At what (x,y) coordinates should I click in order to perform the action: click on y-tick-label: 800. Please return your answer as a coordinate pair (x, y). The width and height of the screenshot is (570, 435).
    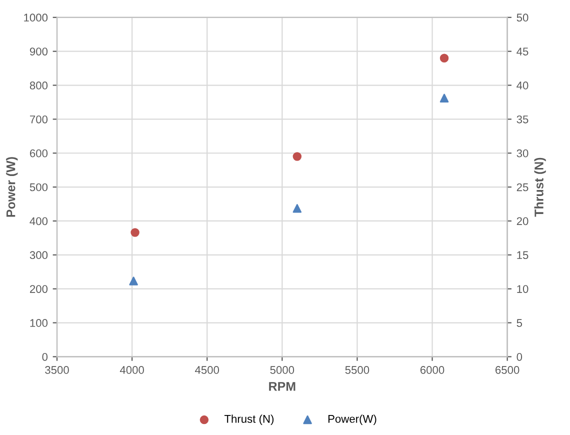
    Looking at the image, I should click on (39, 86).